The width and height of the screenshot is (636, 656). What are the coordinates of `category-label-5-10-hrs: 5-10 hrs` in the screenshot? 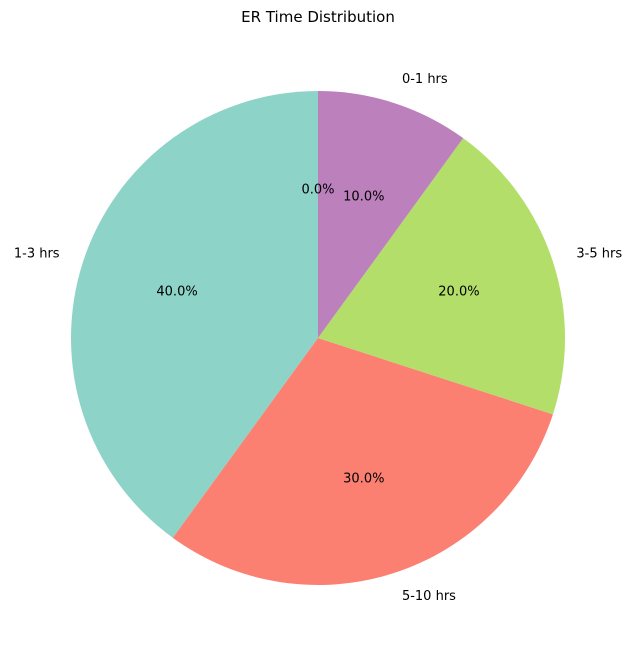 It's located at (429, 596).